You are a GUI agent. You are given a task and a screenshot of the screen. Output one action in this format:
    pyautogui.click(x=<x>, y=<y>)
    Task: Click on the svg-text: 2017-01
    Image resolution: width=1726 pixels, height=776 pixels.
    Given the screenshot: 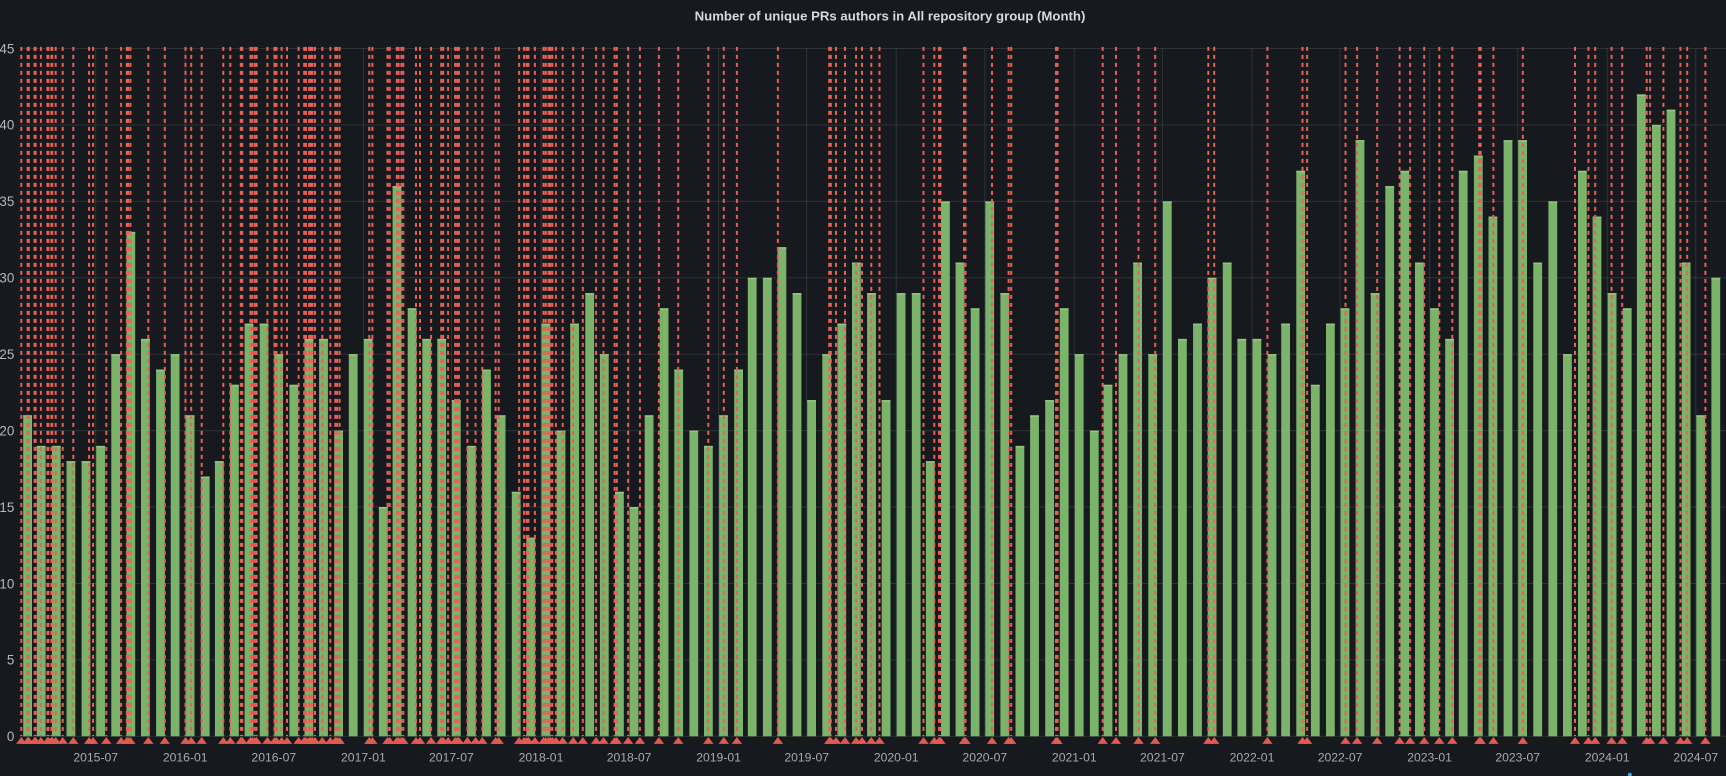 What is the action you would take?
    pyautogui.click(x=363, y=758)
    